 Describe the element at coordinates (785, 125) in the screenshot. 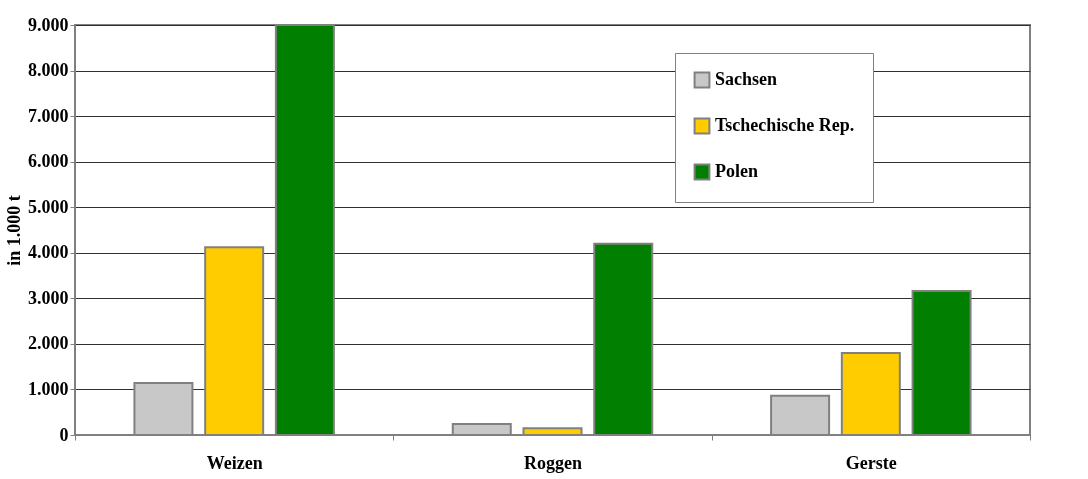

I see `legend-label: Tschechische Rep.` at that location.